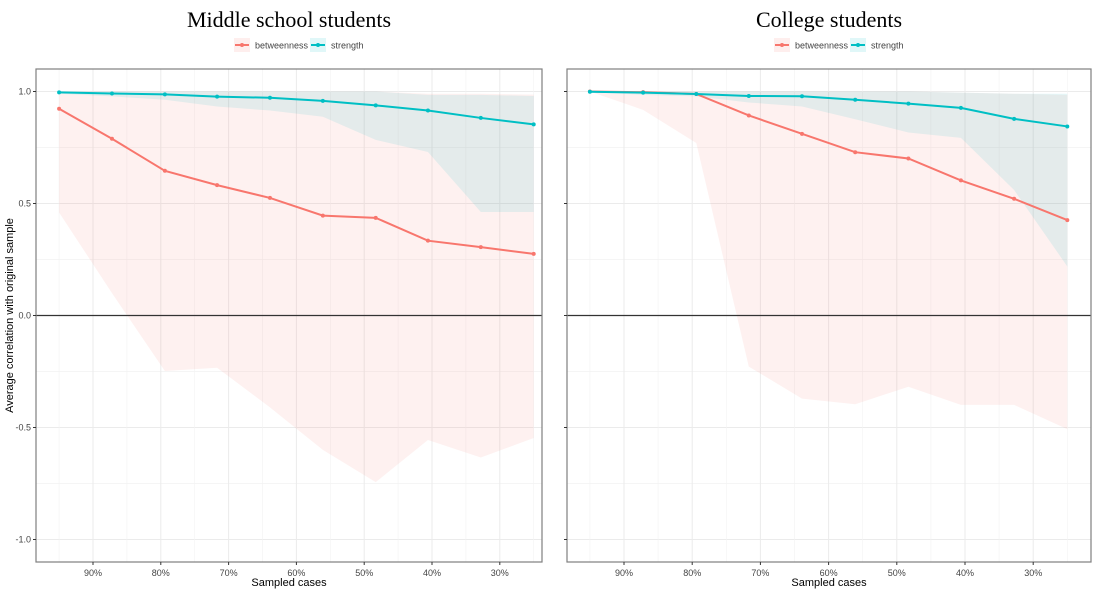  What do you see at coordinates (289, 19) in the screenshot?
I see `panel-title: Middle school students` at bounding box center [289, 19].